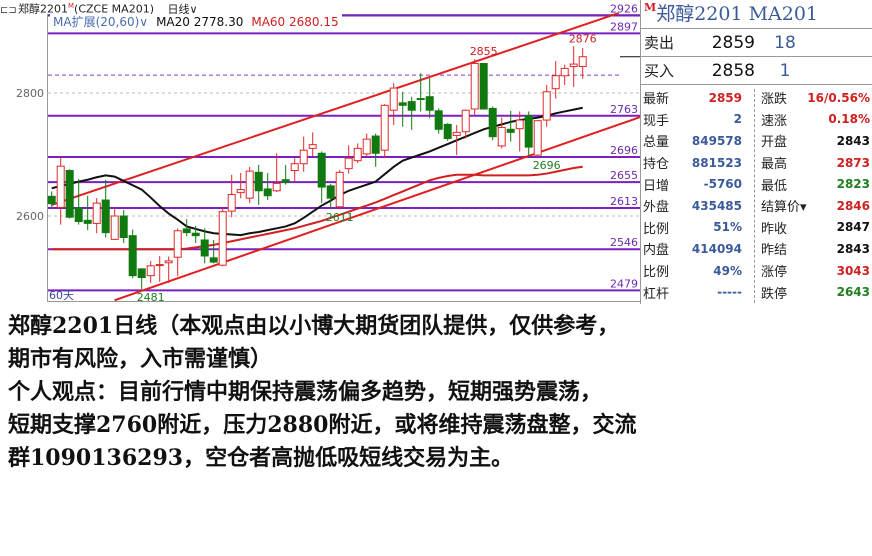 This screenshot has width=872, height=556. I want to click on stat-value: 881523, so click(716, 162).